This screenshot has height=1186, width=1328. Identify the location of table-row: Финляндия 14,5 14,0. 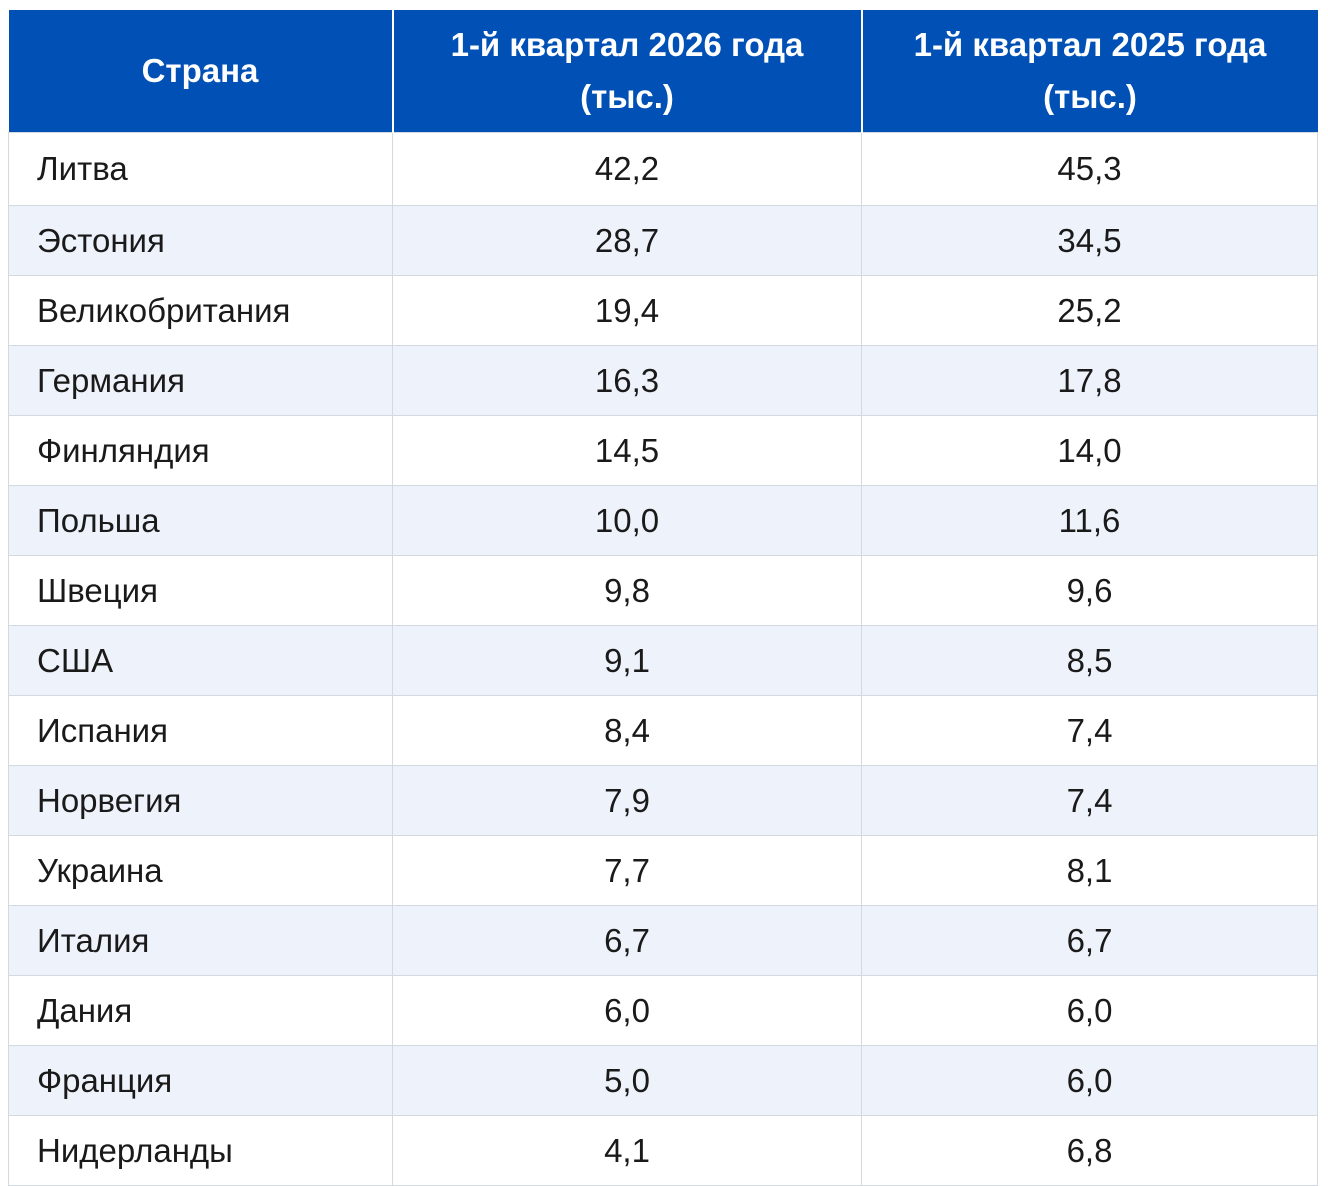
(663, 450).